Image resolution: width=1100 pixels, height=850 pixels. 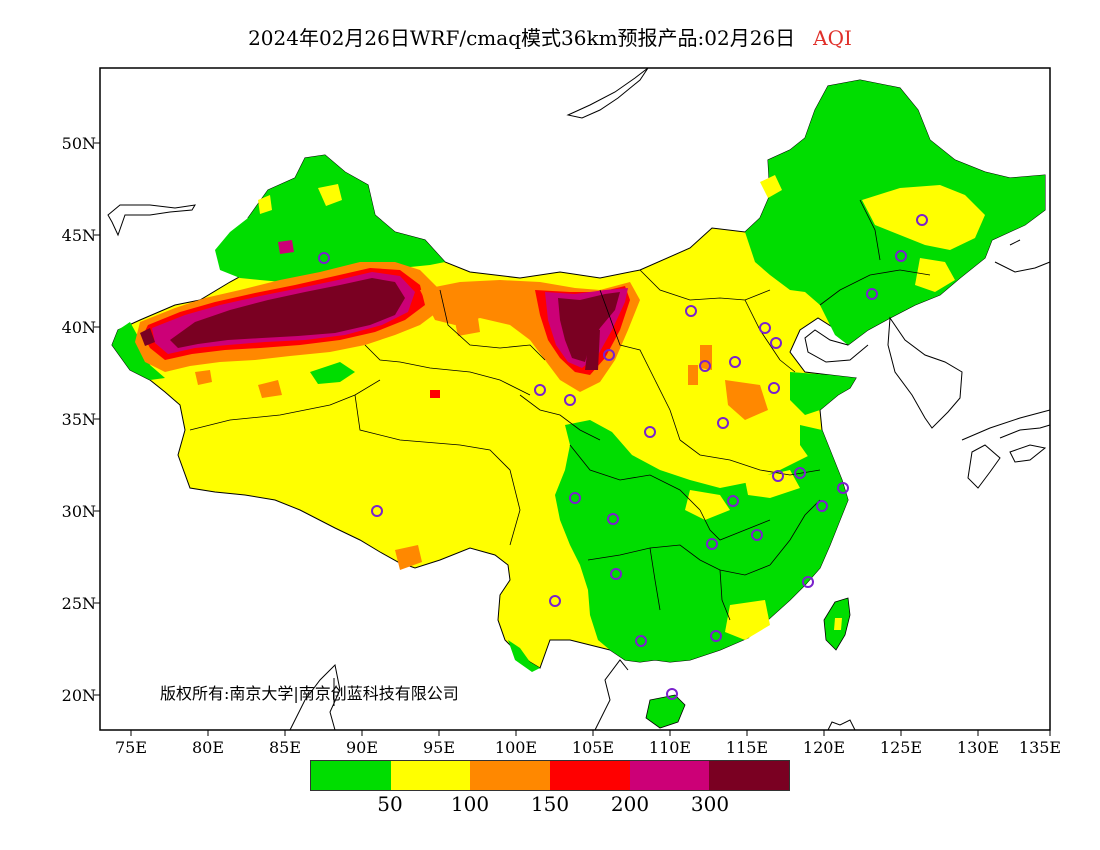 I want to click on x-tick-label: 125E, so click(x=901, y=747).